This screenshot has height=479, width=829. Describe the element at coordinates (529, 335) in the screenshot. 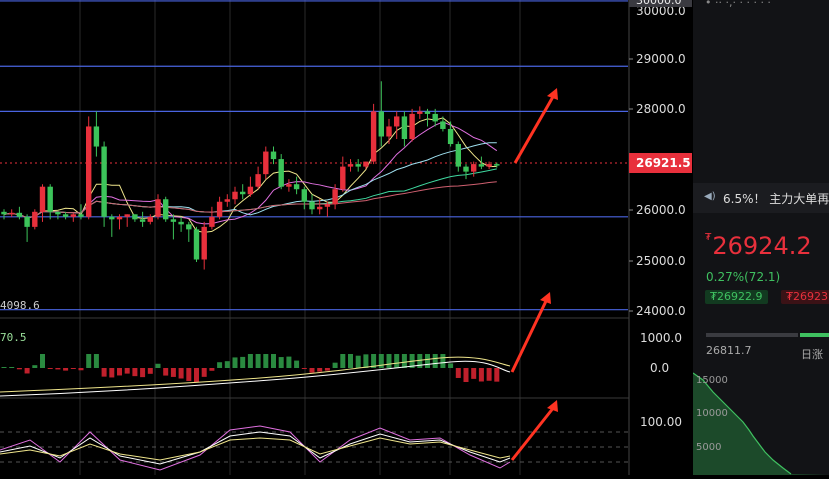

I see `arrow-macd-shaft` at that location.